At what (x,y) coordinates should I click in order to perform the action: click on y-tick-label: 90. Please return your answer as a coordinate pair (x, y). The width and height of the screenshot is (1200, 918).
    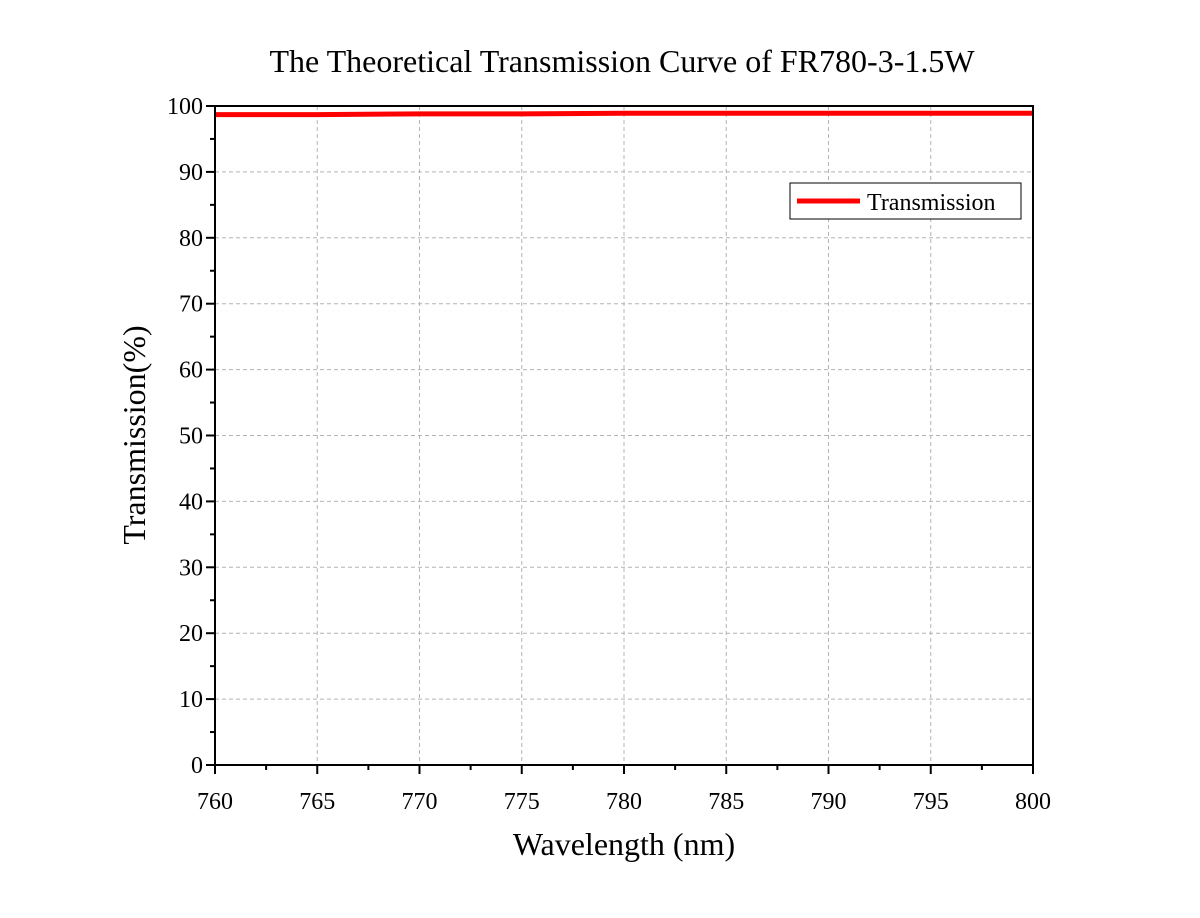
    Looking at the image, I should click on (191, 173).